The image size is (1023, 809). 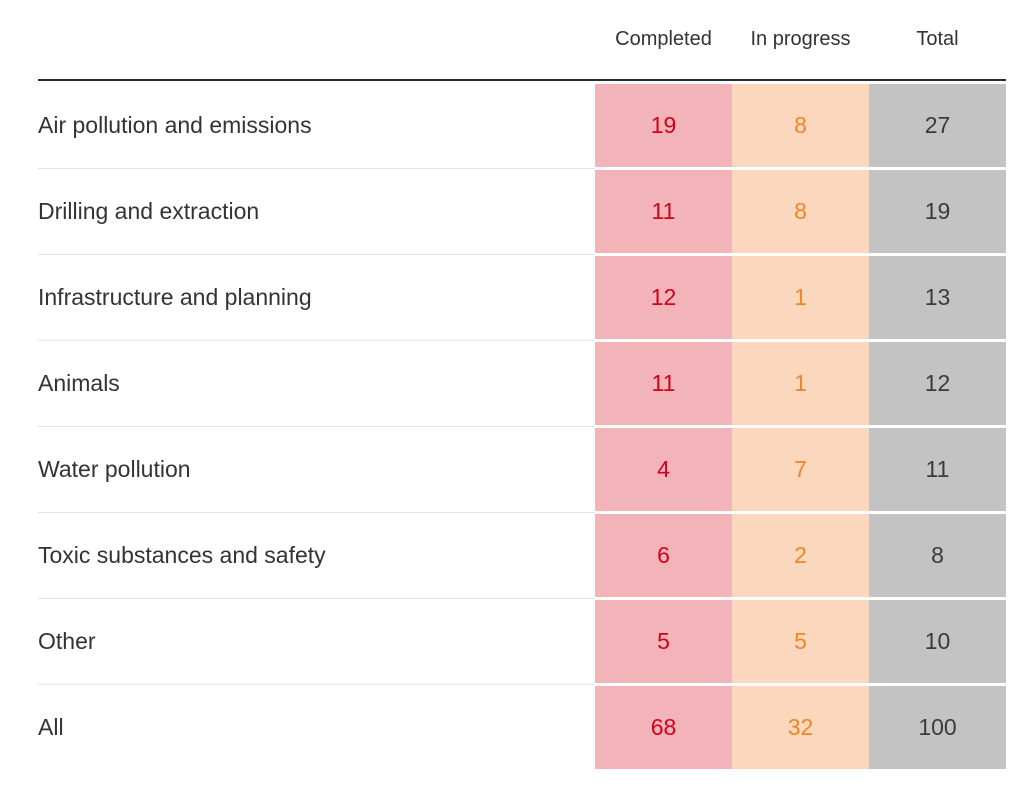 I want to click on table-row: Other 5 5 10, so click(x=522, y=642).